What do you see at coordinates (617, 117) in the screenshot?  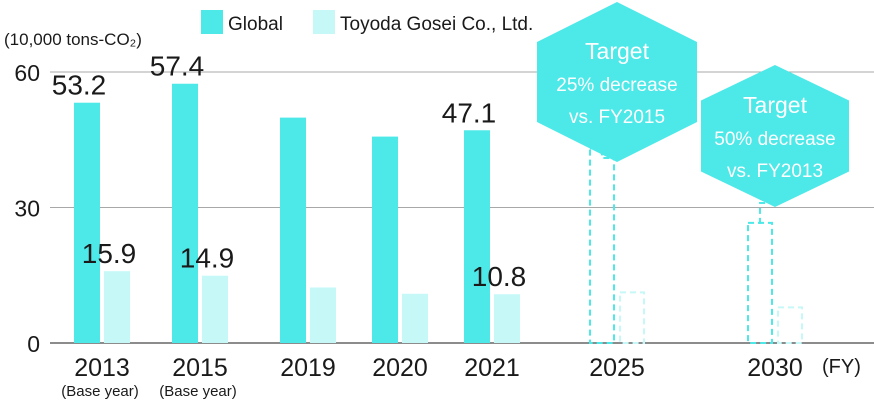 I see `target-text-2025-line-3: vs. FY2015` at bounding box center [617, 117].